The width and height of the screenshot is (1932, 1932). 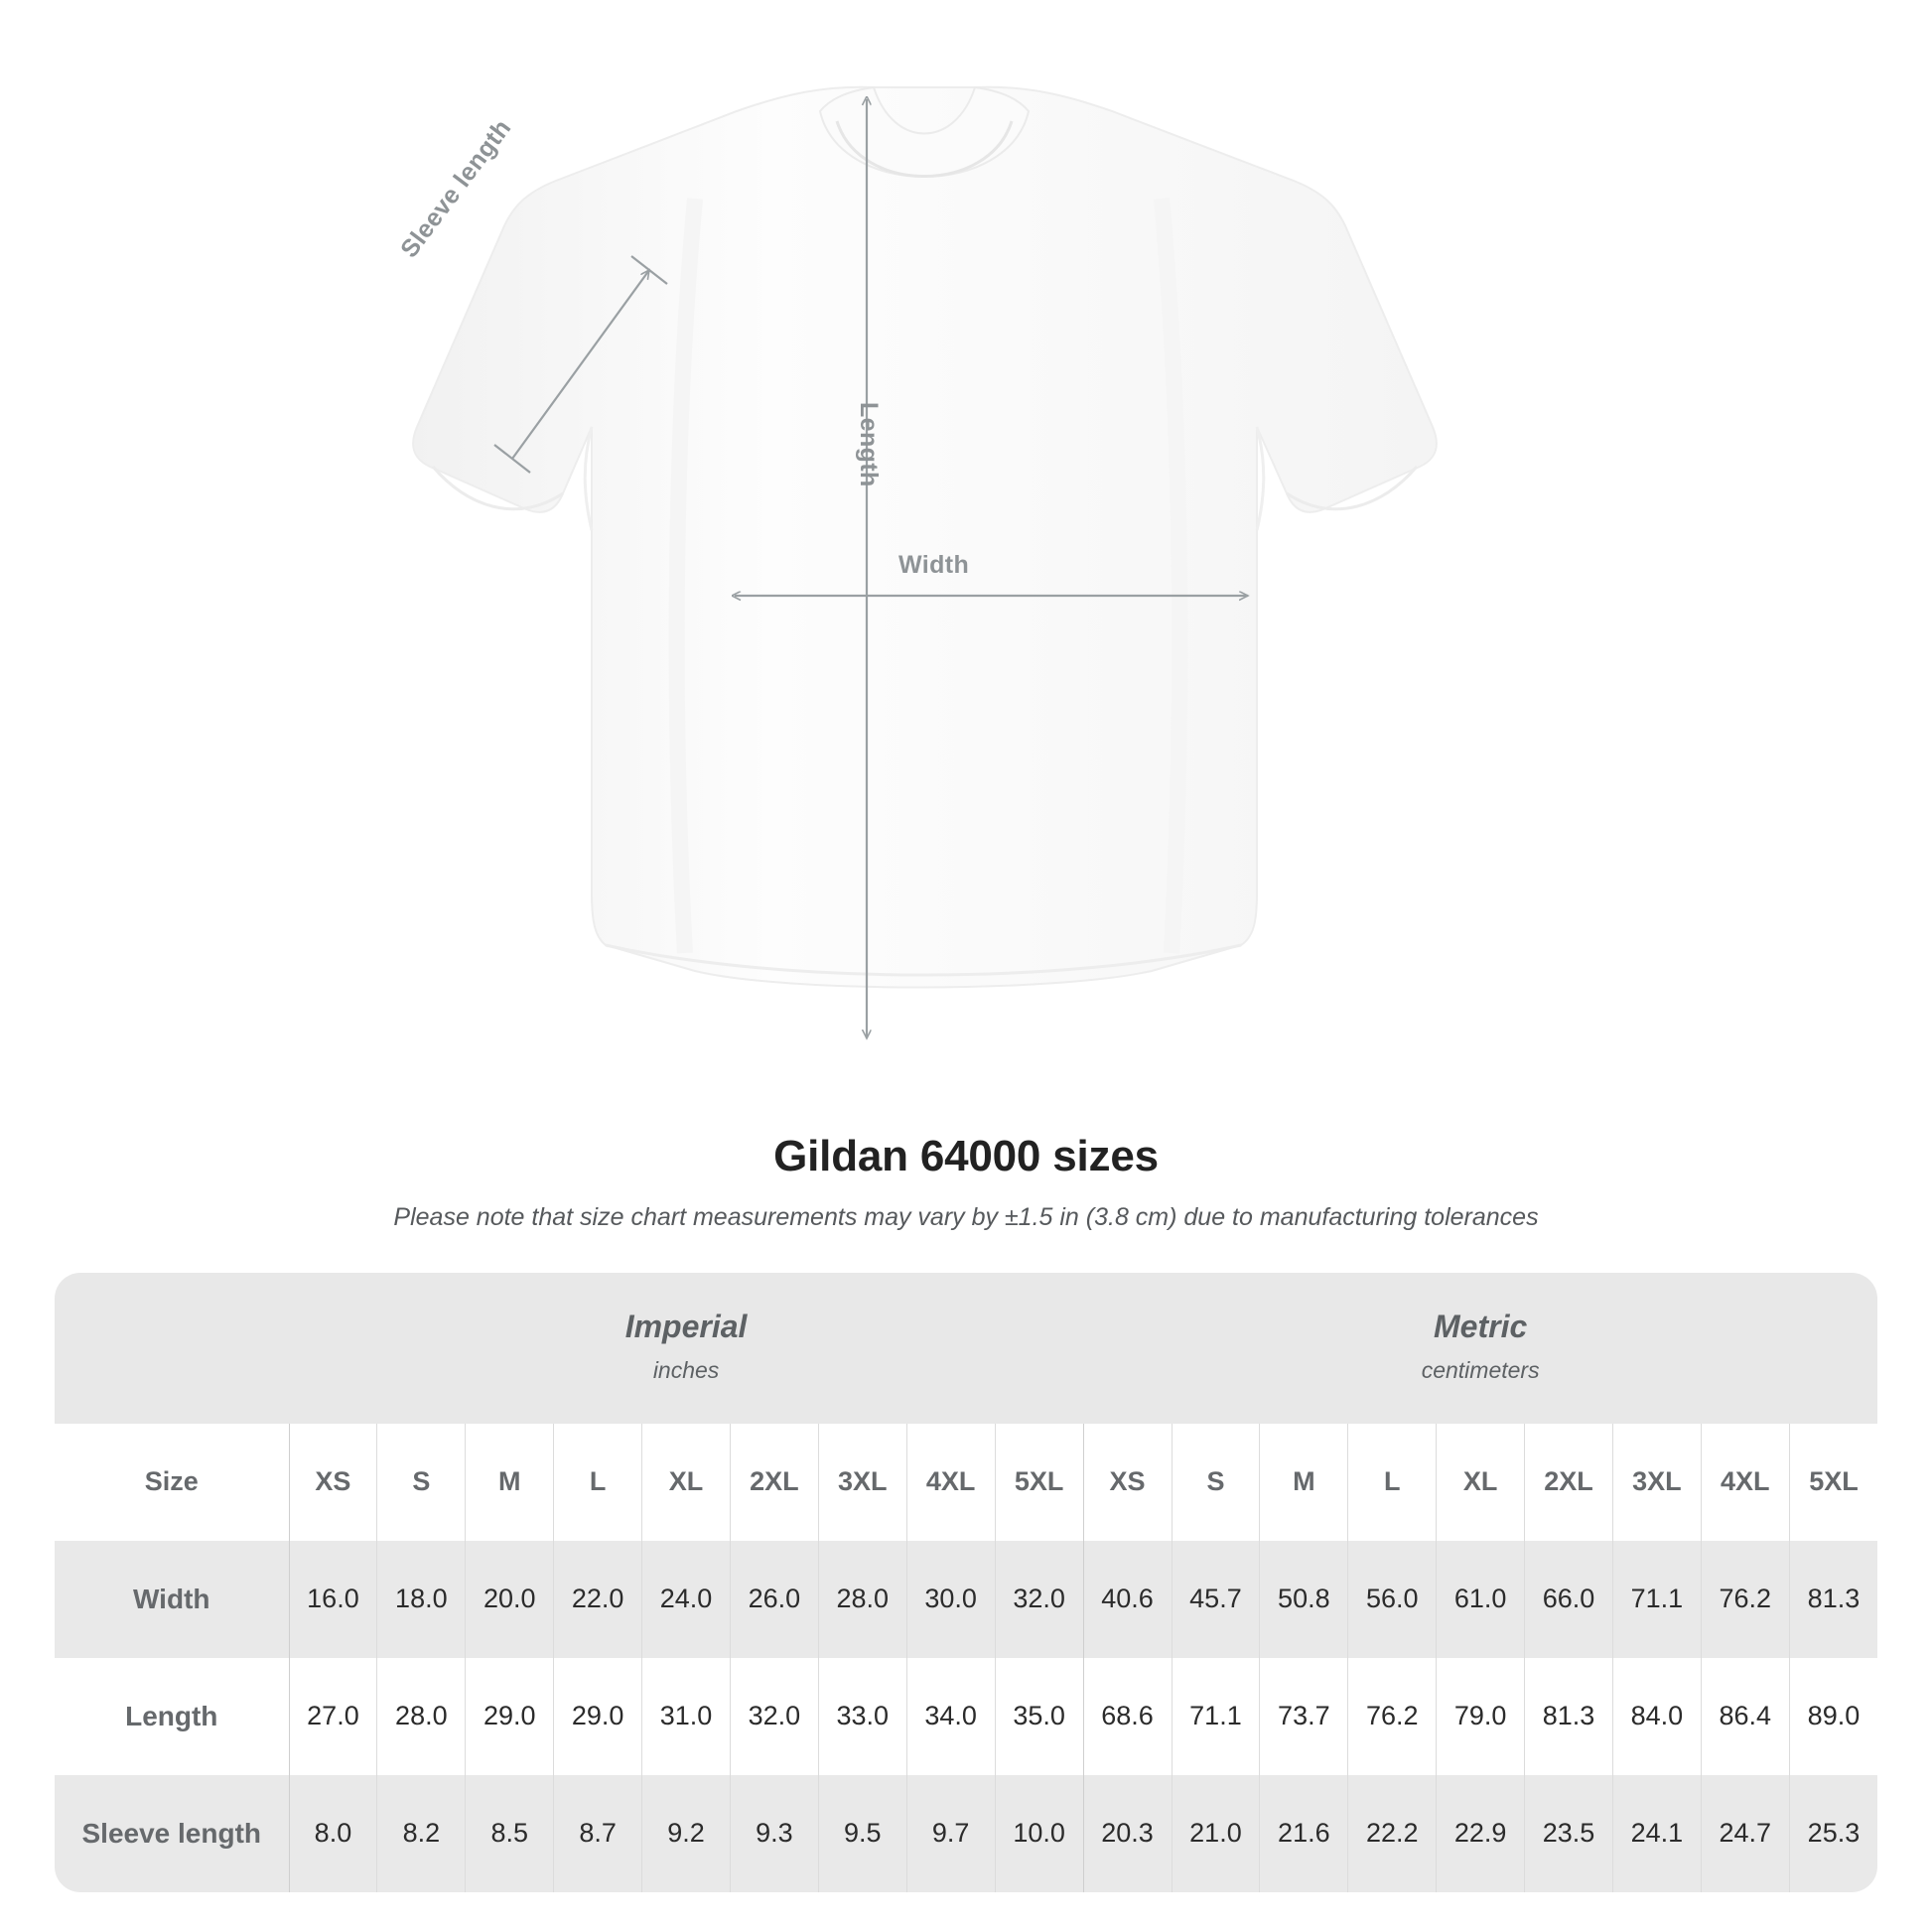 What do you see at coordinates (687, 1348) in the screenshot?
I see `imperial-unit-header: Imperial inches` at bounding box center [687, 1348].